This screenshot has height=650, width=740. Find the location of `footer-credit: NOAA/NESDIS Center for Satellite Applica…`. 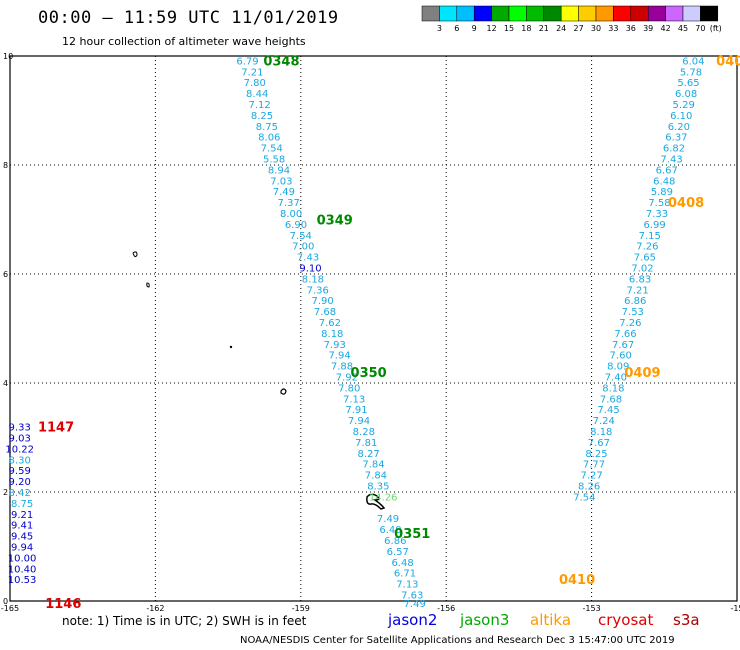

footer-credit: NOAA/NESDIS Center for Satellite Applica… is located at coordinates (457, 640).